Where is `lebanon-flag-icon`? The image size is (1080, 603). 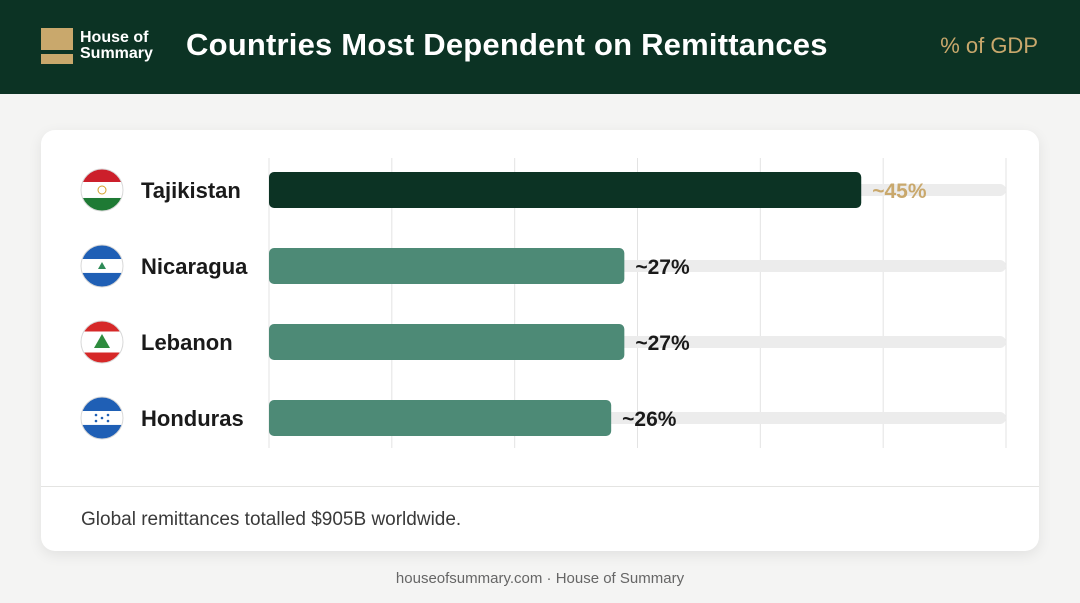 lebanon-flag-icon is located at coordinates (102, 342).